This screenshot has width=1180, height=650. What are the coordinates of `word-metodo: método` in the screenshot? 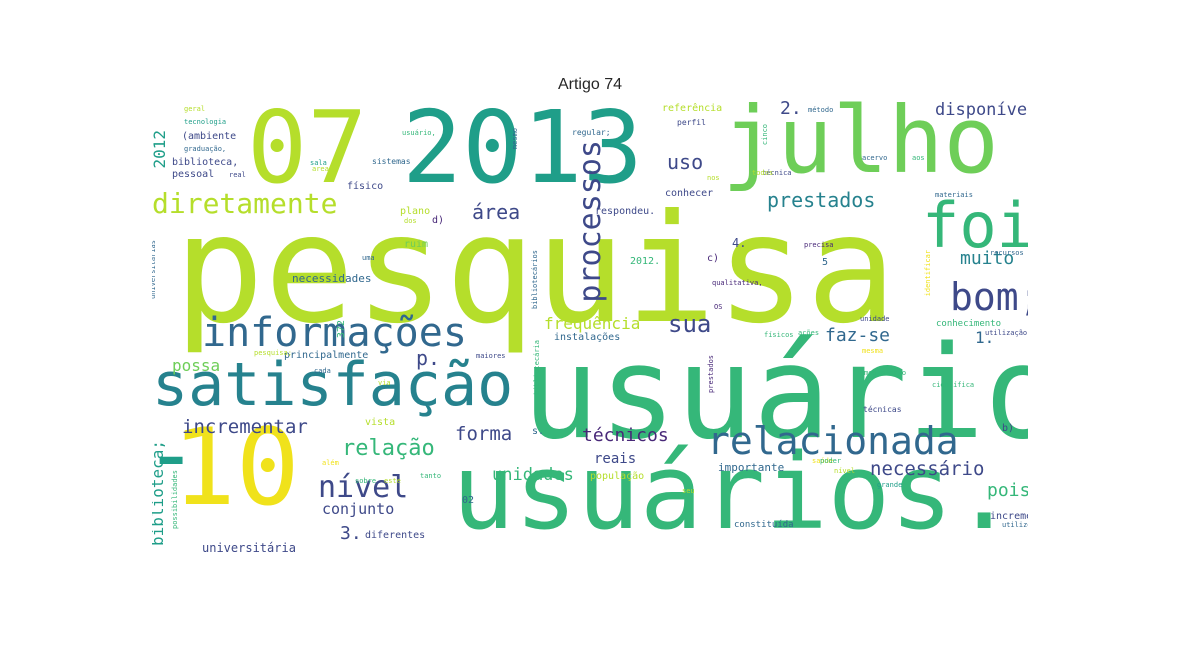 It's located at (821, 110).